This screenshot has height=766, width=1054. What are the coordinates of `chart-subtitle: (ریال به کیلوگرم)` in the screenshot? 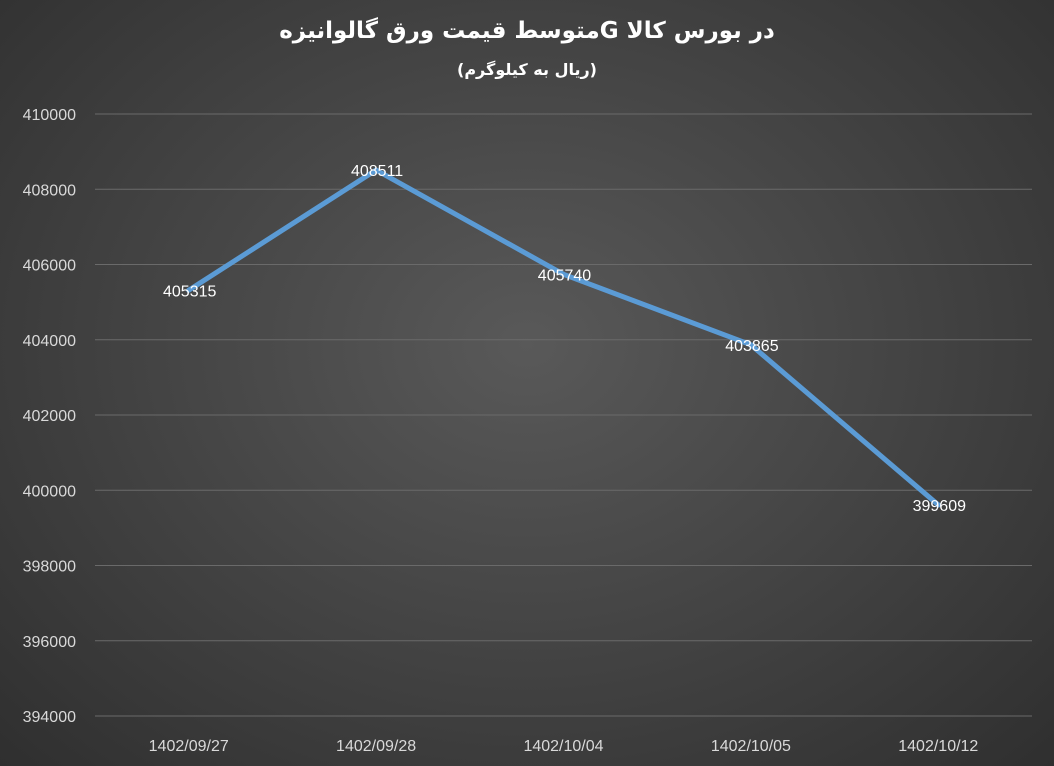 It's located at (527, 69).